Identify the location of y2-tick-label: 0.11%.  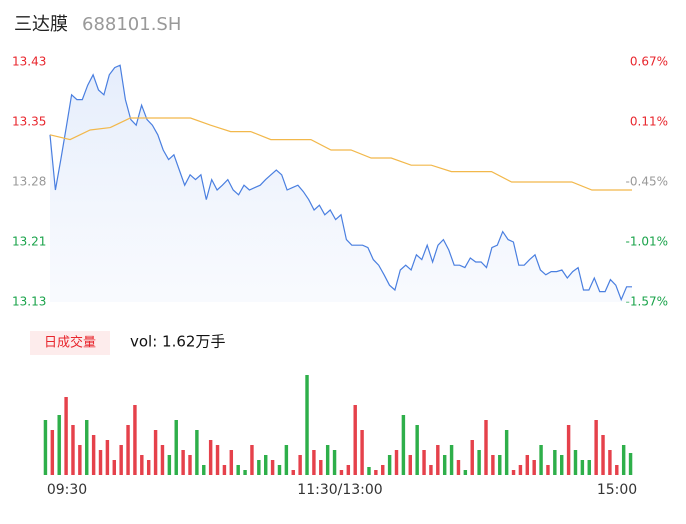
(649, 122).